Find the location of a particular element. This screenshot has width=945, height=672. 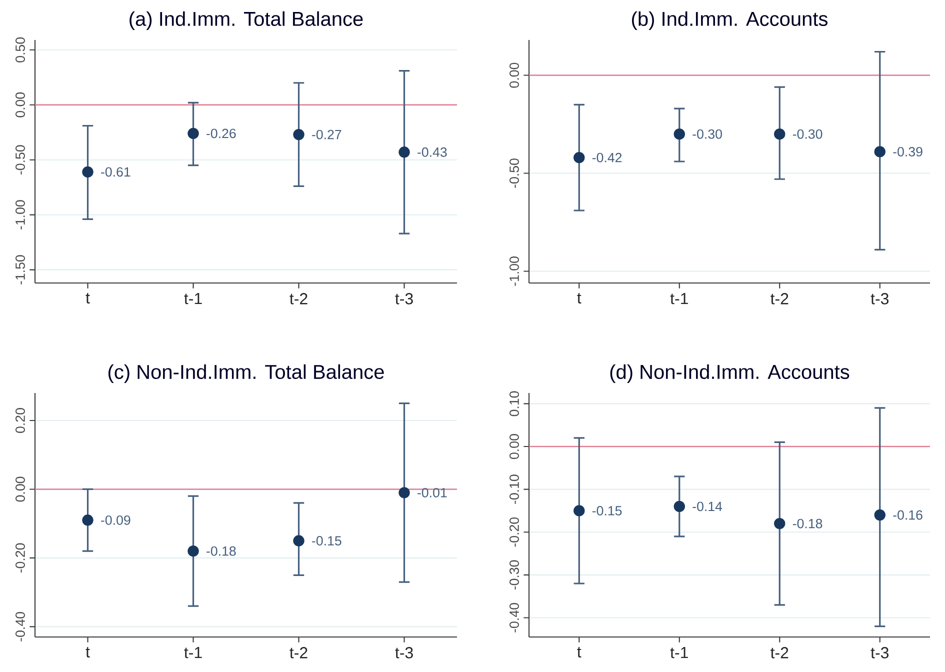

y-tick-label: -0.10 is located at coordinates (514, 489).